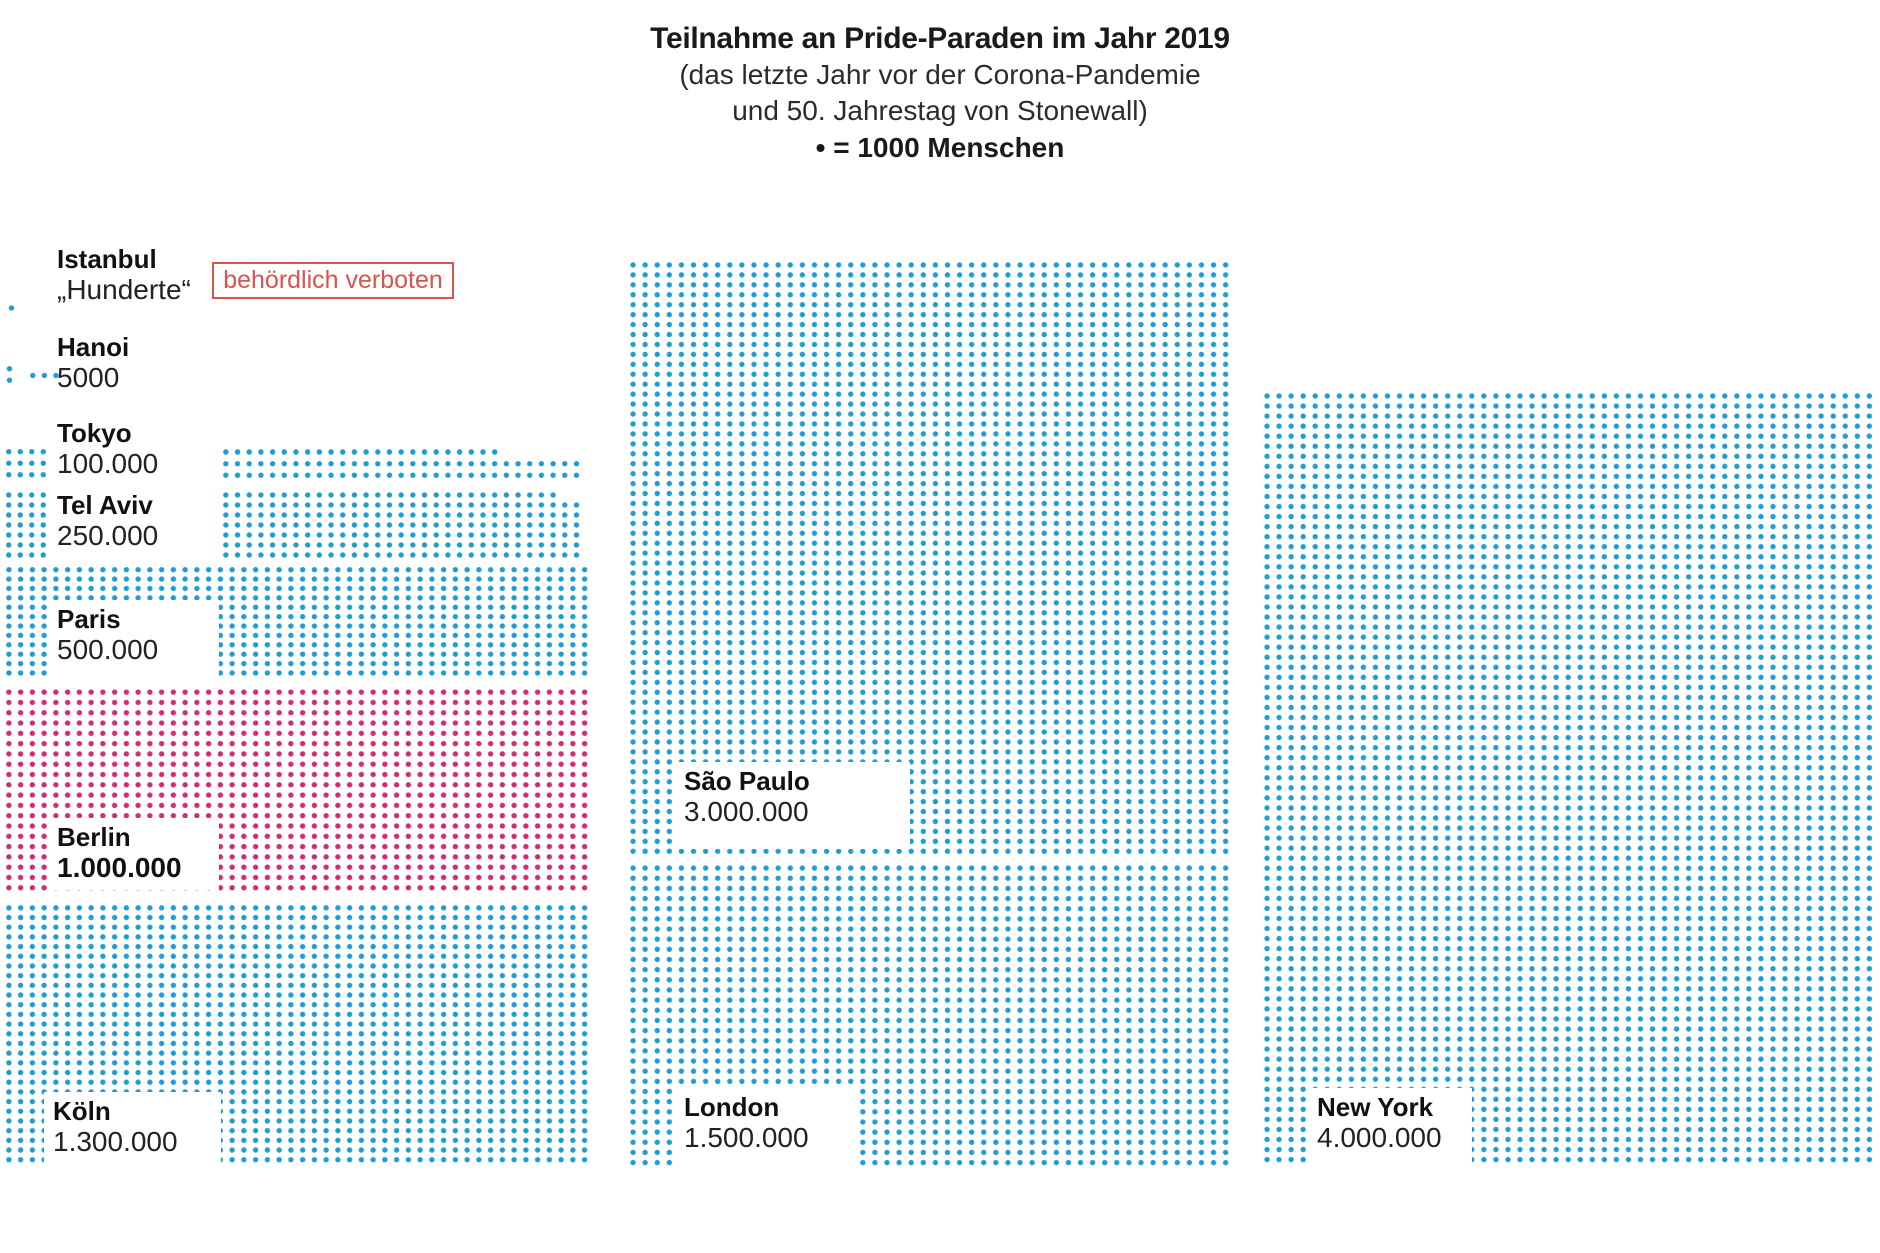  Describe the element at coordinates (747, 781) in the screenshot. I see `city-name: São Paulo` at that location.